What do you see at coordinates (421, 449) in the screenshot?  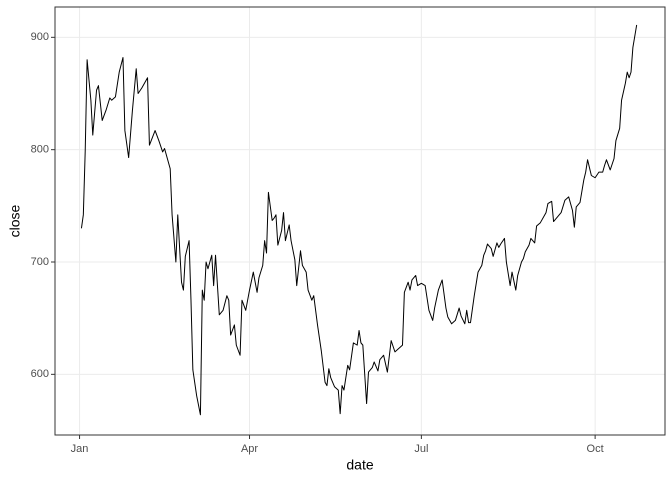 I see `x-tick-label: Jul` at bounding box center [421, 449].